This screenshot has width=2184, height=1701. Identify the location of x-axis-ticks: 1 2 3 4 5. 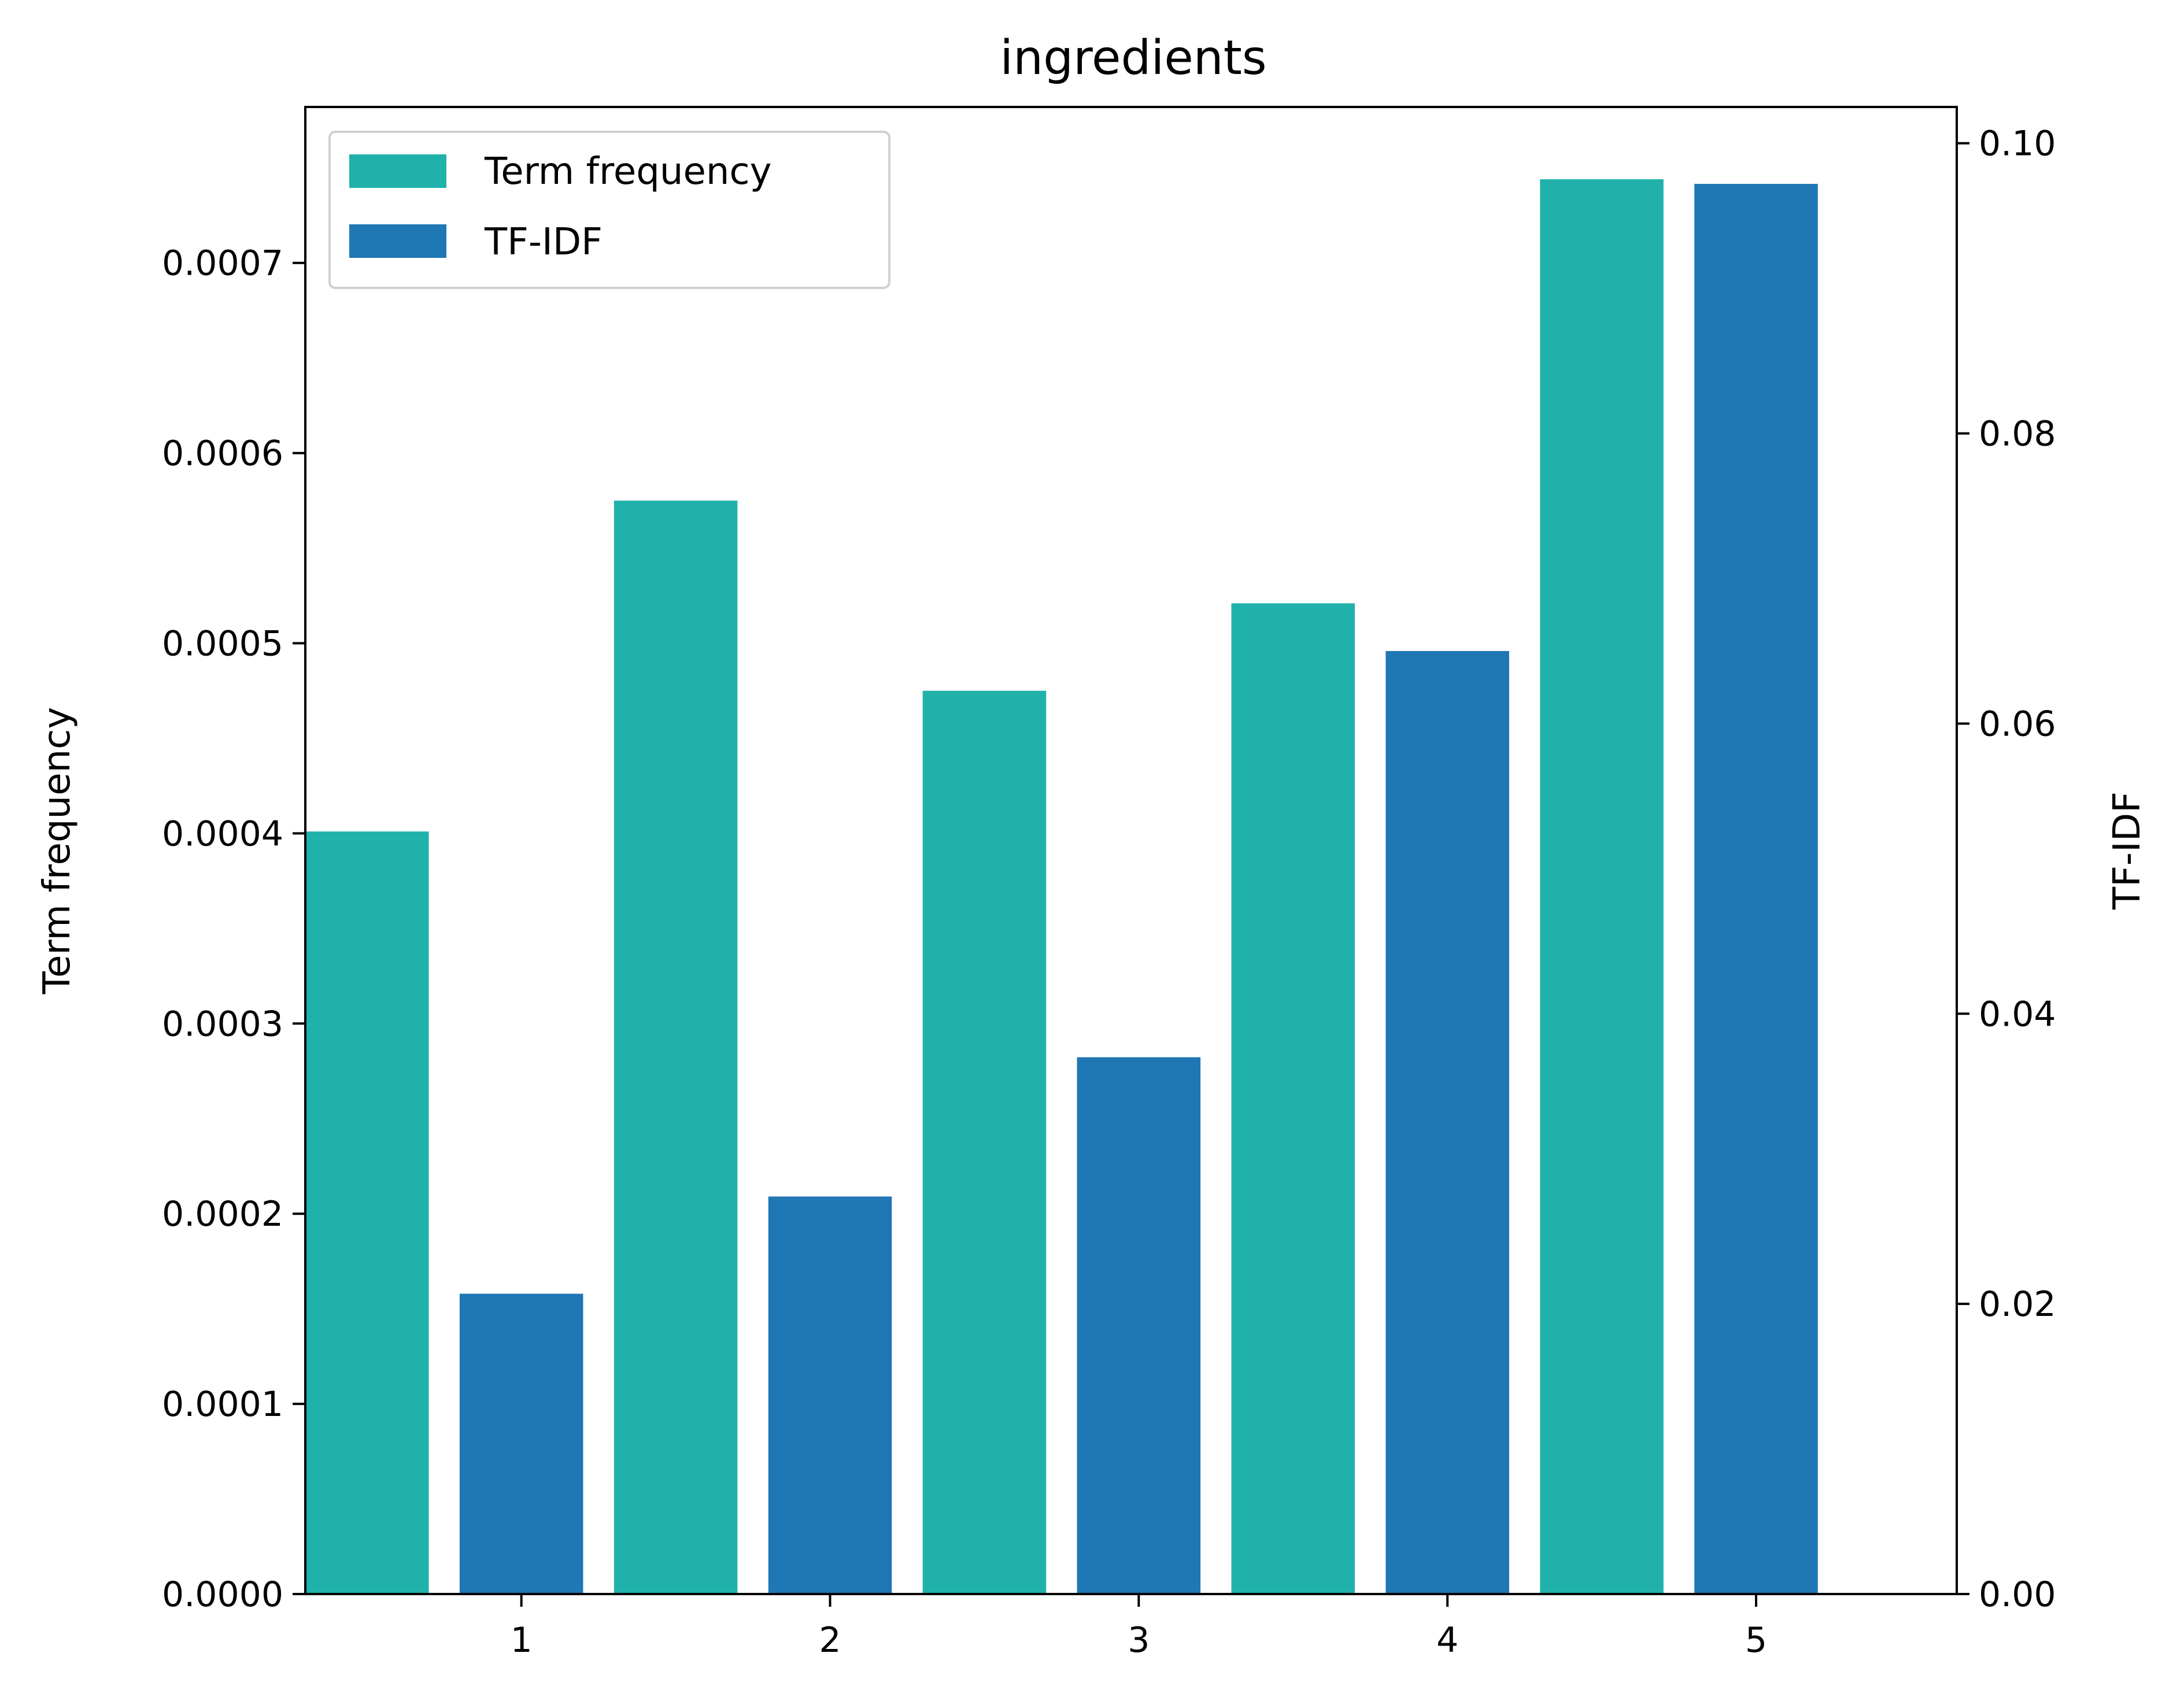
(1139, 1628).